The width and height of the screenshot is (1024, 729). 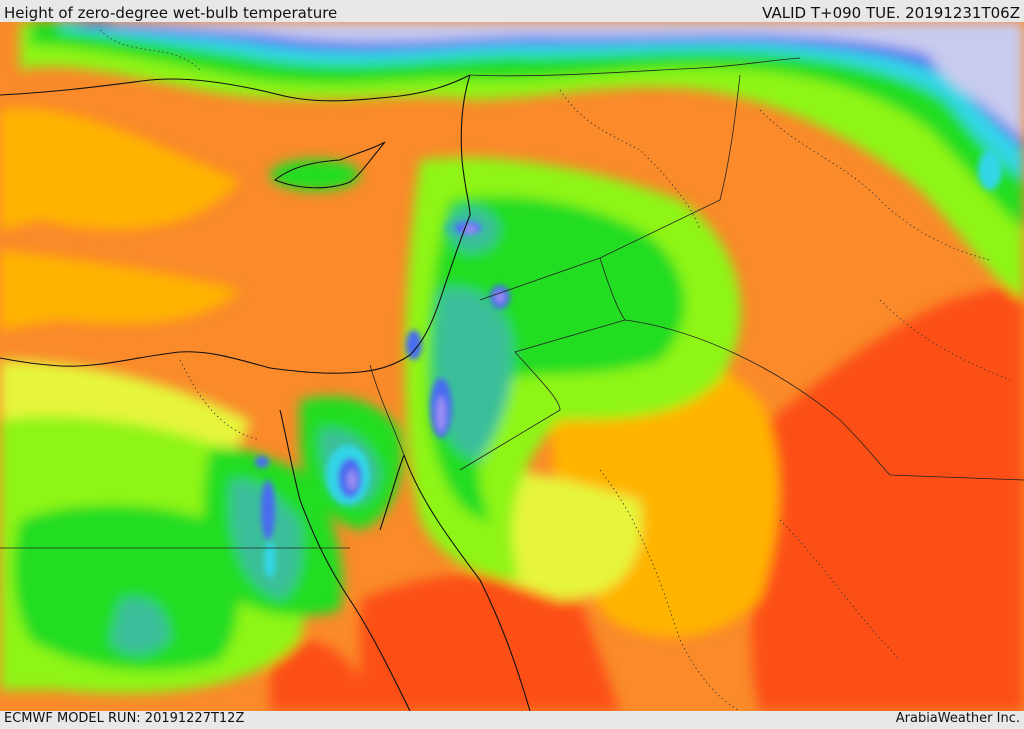 What do you see at coordinates (891, 13) in the screenshot?
I see `valid-time: VALID T+090 TUE. 20191231T06Z` at bounding box center [891, 13].